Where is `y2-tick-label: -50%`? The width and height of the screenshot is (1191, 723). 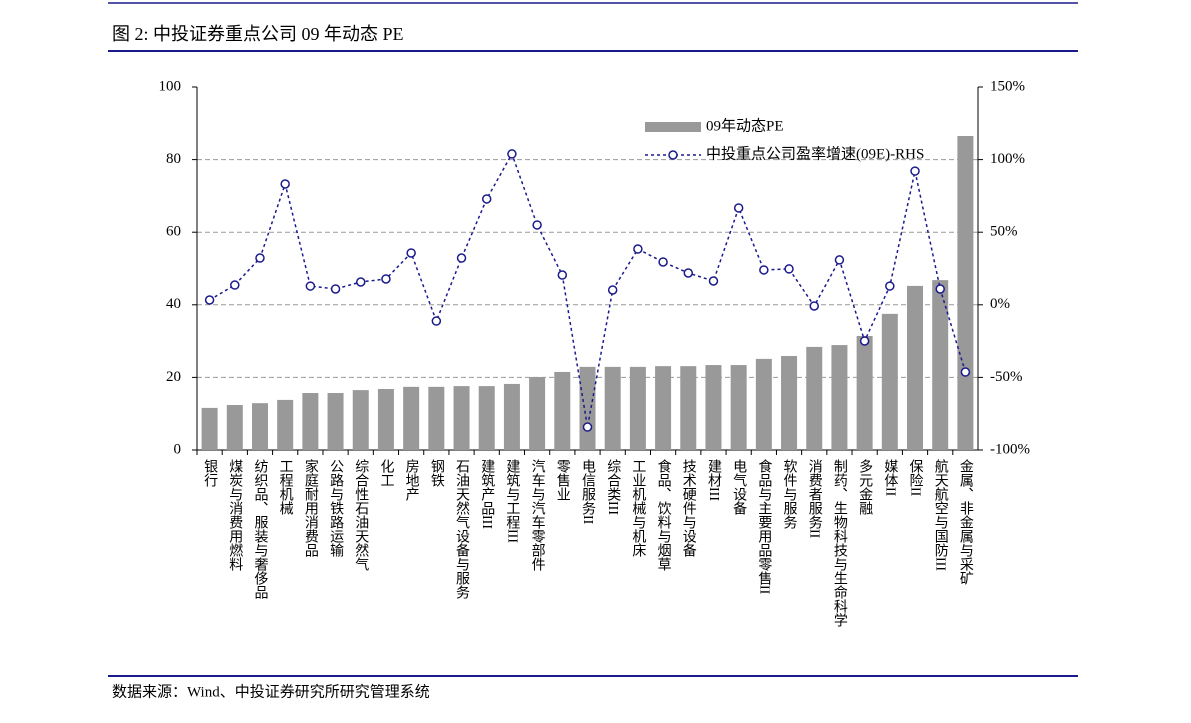 y2-tick-label: -50% is located at coordinates (1006, 377).